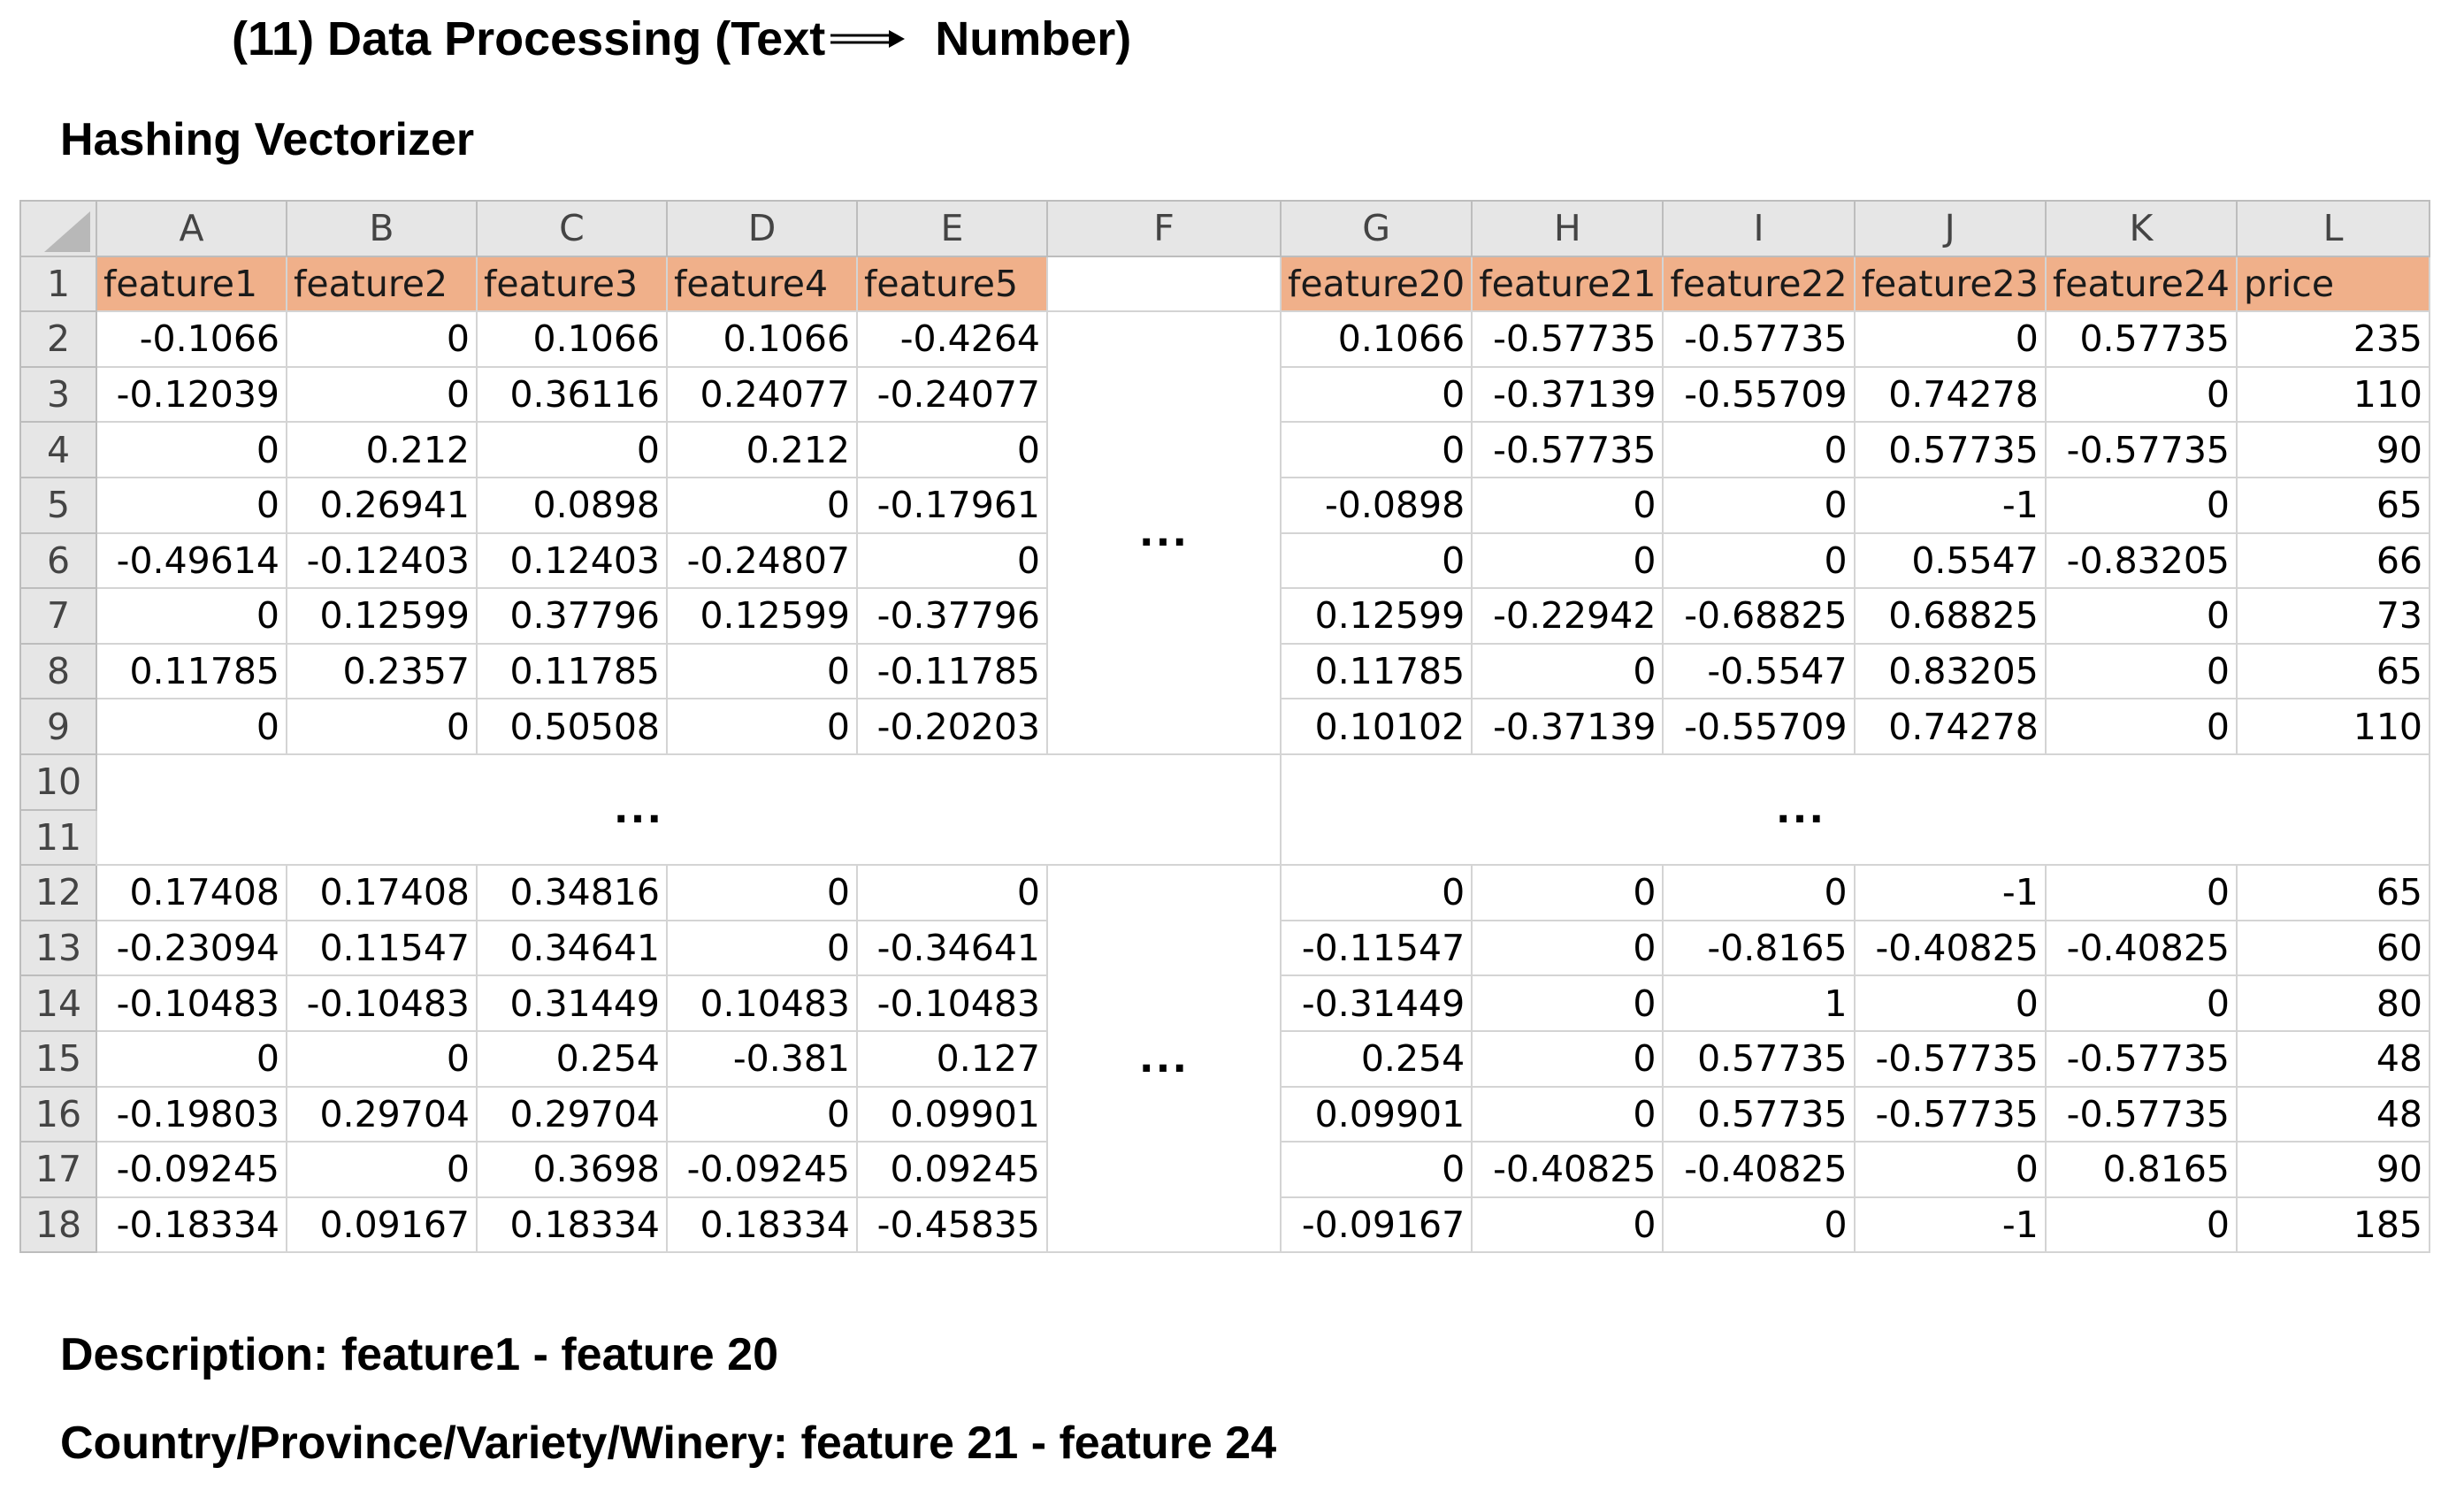 The width and height of the screenshot is (2464, 1498). What do you see at coordinates (191, 229) in the screenshot?
I see `column-header-a: A` at bounding box center [191, 229].